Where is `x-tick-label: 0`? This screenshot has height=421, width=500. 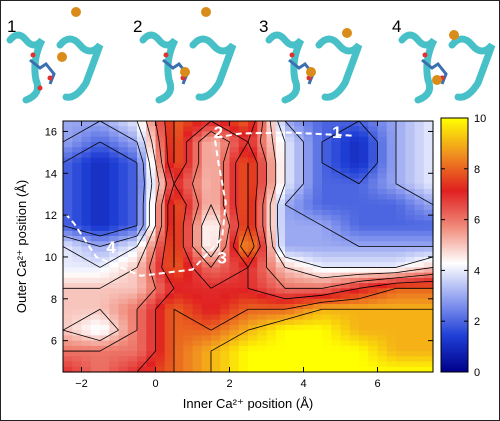
x-tick-label: 0 is located at coordinates (155, 384).